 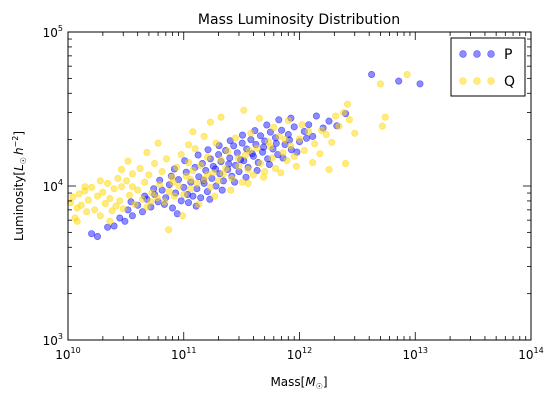 I want to click on y-axis-label-unit-base: L, so click(x=19, y=167).